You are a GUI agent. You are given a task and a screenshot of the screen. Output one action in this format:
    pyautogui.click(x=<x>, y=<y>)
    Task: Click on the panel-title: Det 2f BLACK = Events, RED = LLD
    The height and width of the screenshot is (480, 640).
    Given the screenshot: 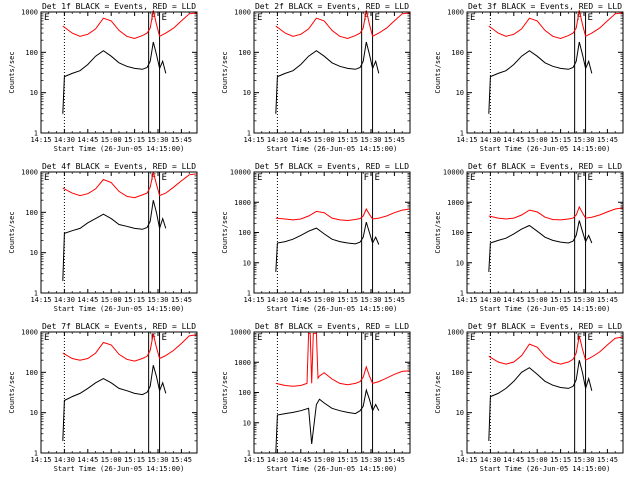 What is the action you would take?
    pyautogui.click(x=332, y=6)
    